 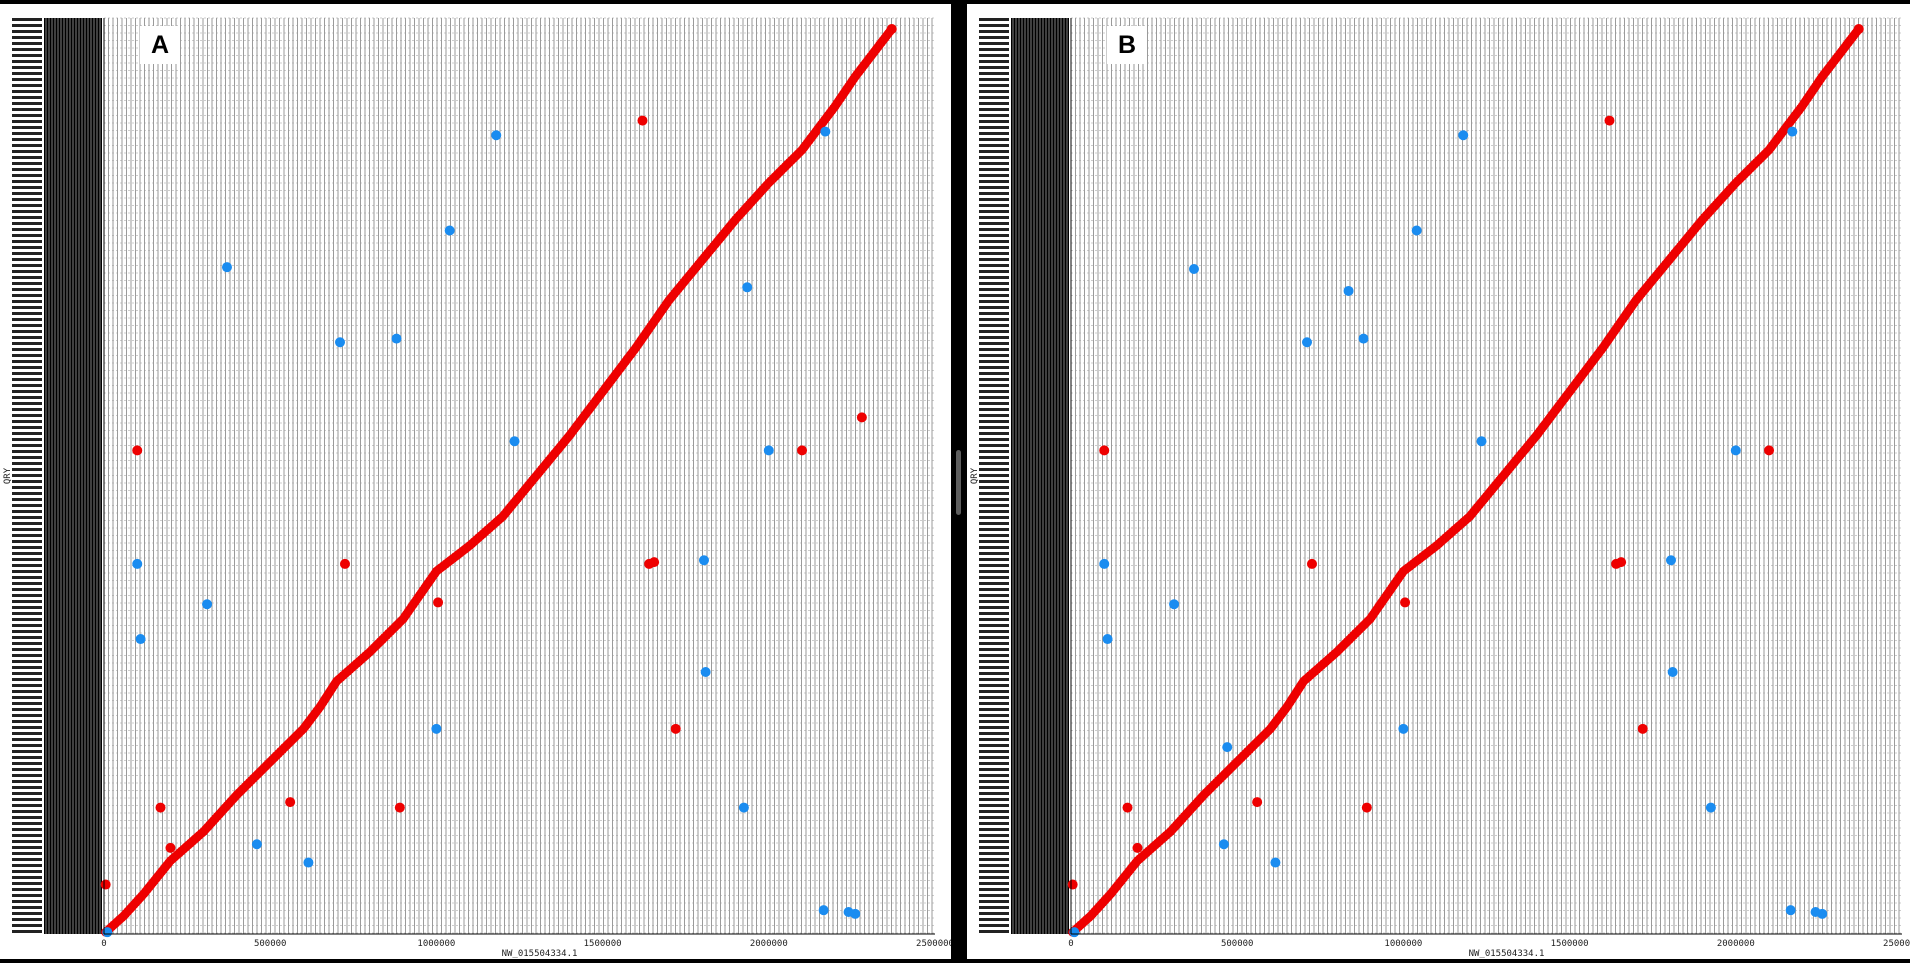 I want to click on split-divider, so click(x=959, y=481).